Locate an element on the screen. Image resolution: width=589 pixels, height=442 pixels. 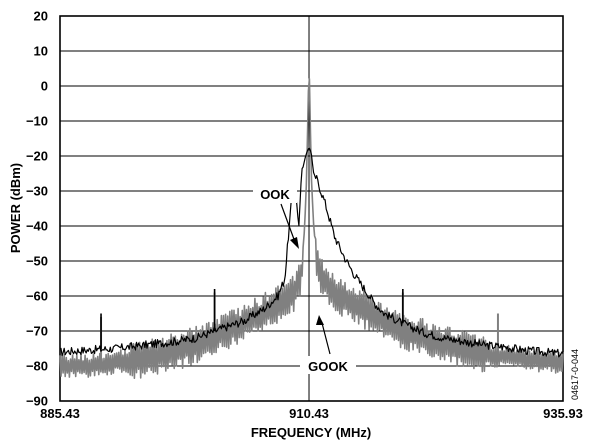
ook-callout-line is located at coordinates (288, 223).